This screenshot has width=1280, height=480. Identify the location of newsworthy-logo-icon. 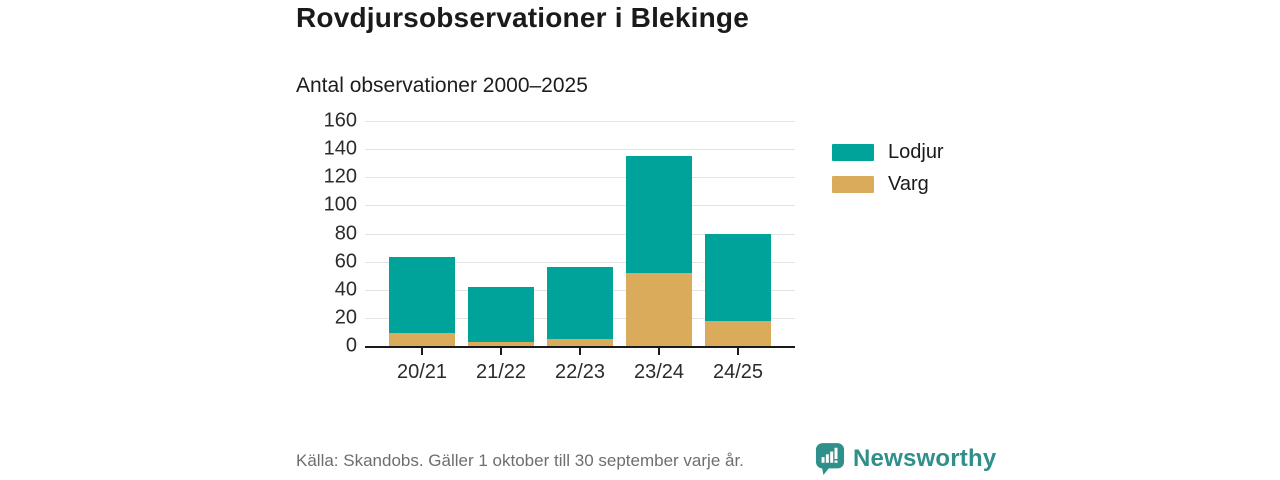
(830, 459).